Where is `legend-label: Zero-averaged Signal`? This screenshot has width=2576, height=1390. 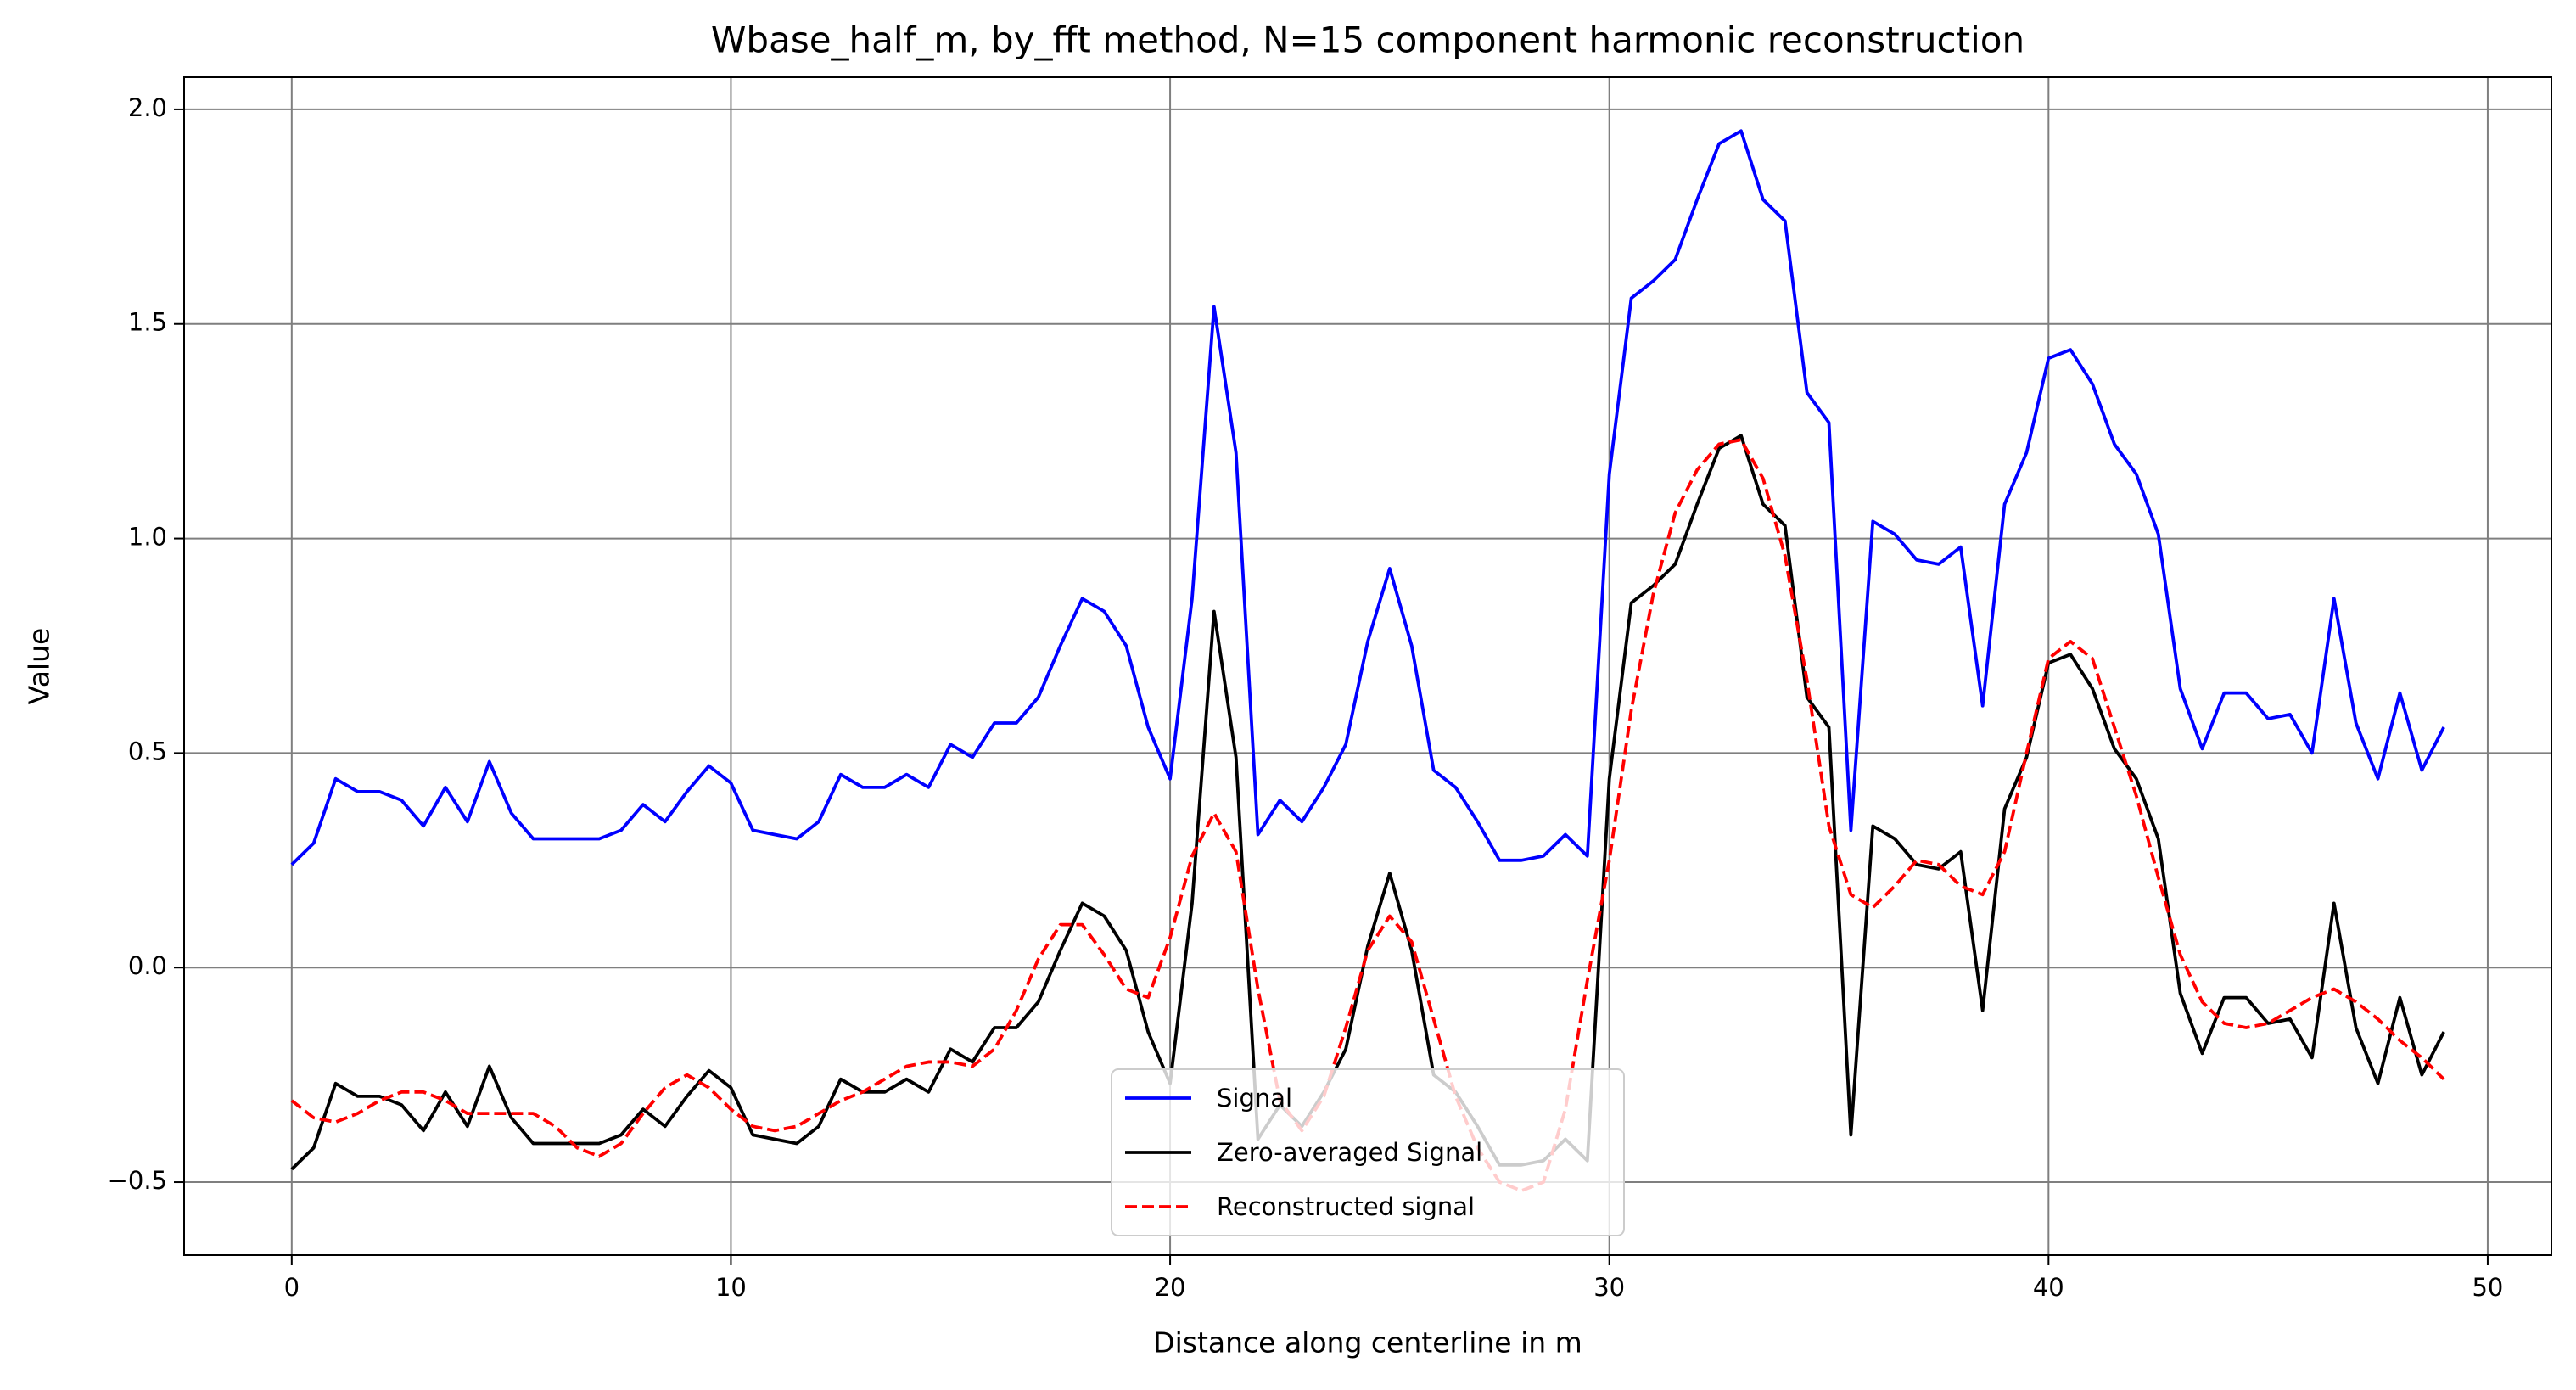 legend-label: Zero-averaged Signal is located at coordinates (1349, 1152).